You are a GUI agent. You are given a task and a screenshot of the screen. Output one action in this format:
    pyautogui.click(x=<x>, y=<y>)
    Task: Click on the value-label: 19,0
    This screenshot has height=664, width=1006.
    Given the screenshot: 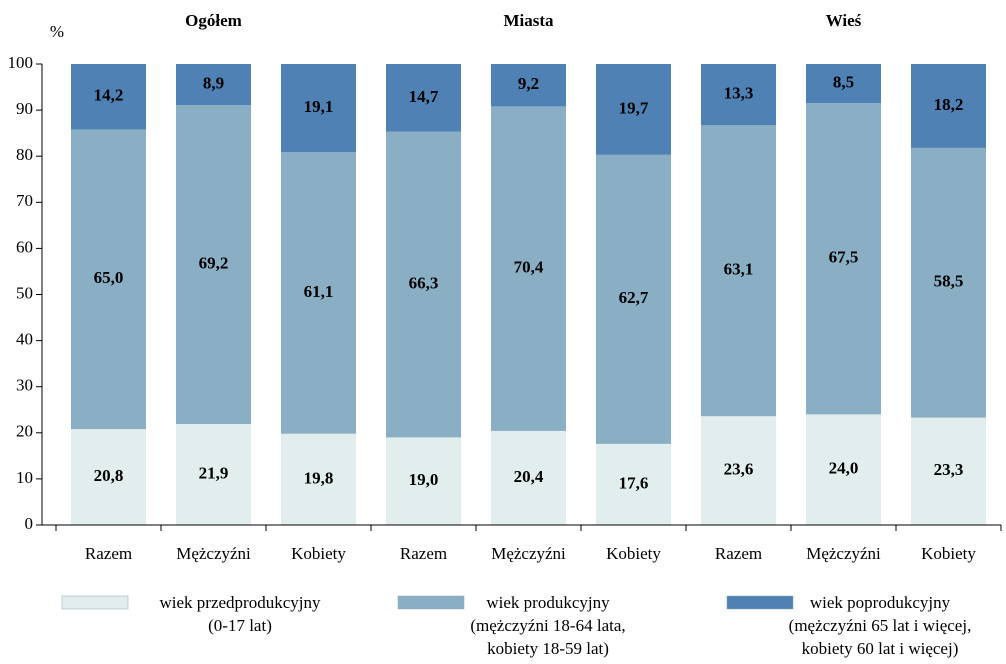 What is the action you would take?
    pyautogui.click(x=424, y=479)
    